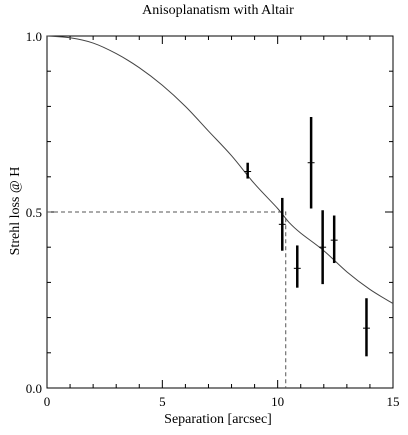  Describe the element at coordinates (47, 401) in the screenshot. I see `x-tick-label: 0` at that location.